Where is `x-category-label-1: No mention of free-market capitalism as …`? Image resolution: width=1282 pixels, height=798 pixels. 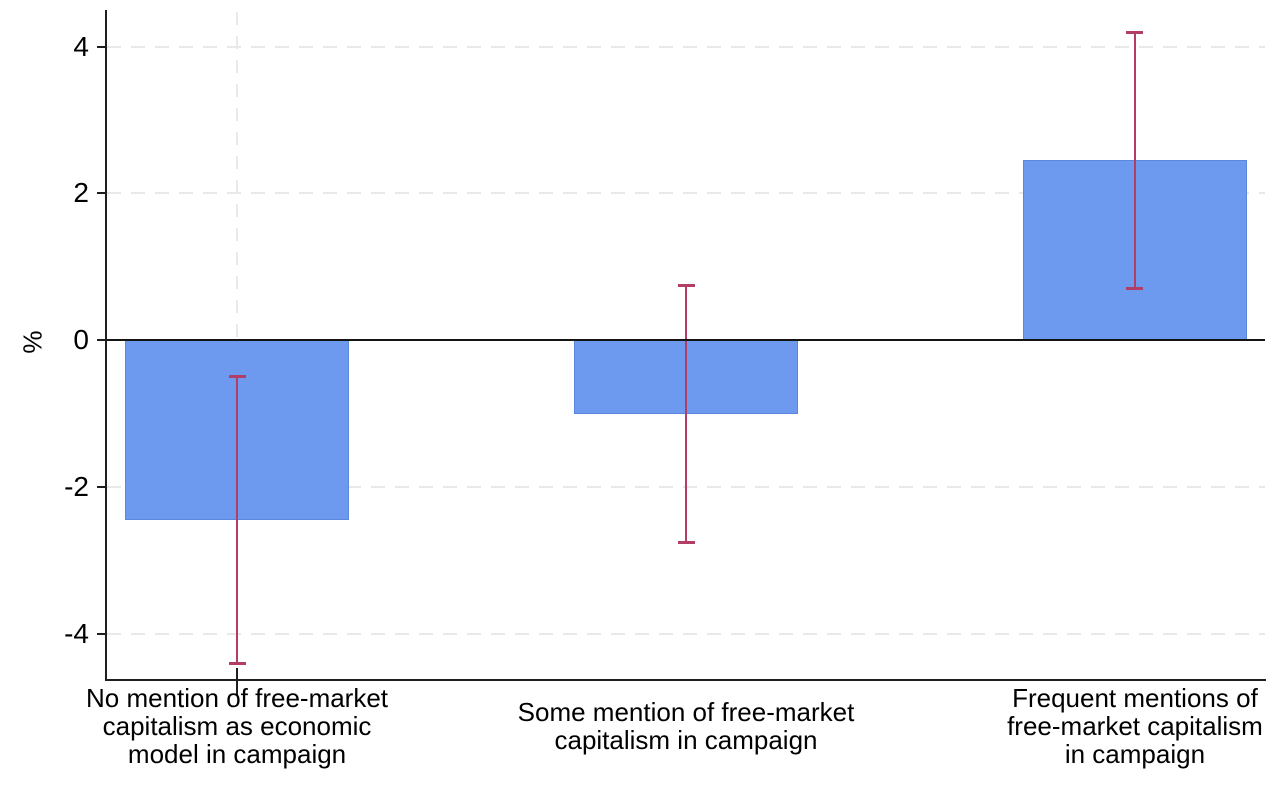
x-category-label-1: No mention of free-market capitalism as … is located at coordinates (237, 726).